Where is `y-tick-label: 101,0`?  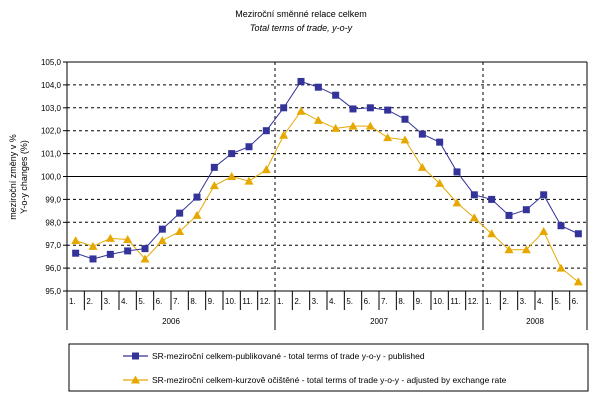
y-tick-label: 101,0 is located at coordinates (51, 154).